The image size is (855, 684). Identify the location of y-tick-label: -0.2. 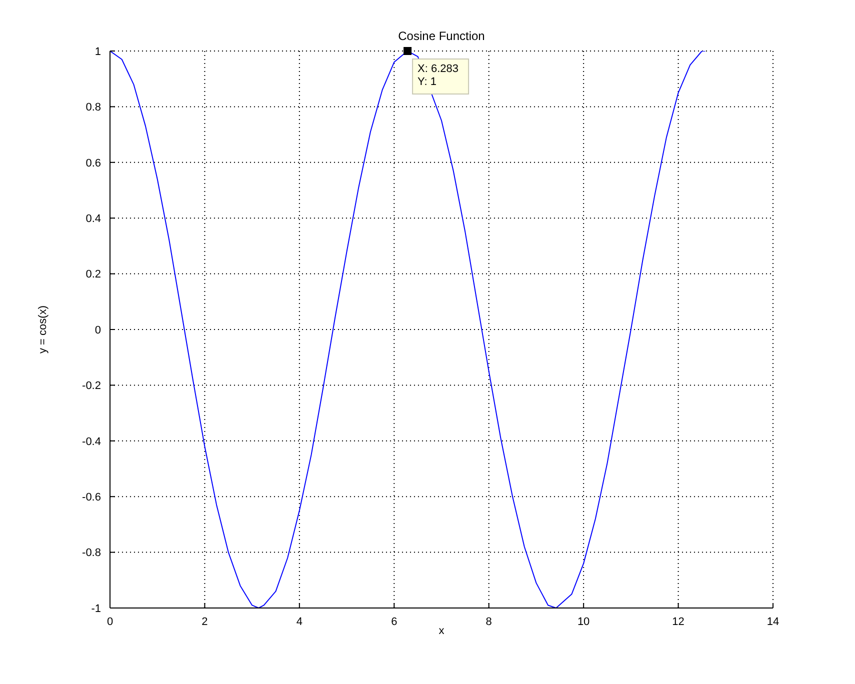
(91, 386).